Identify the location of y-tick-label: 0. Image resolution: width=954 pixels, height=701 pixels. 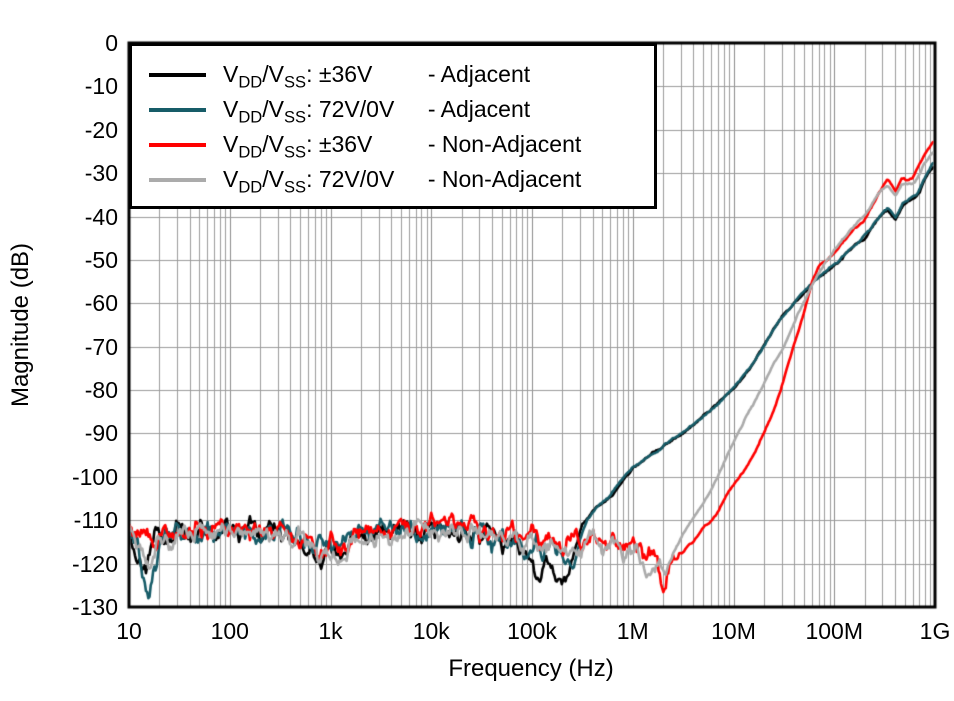
(111, 43).